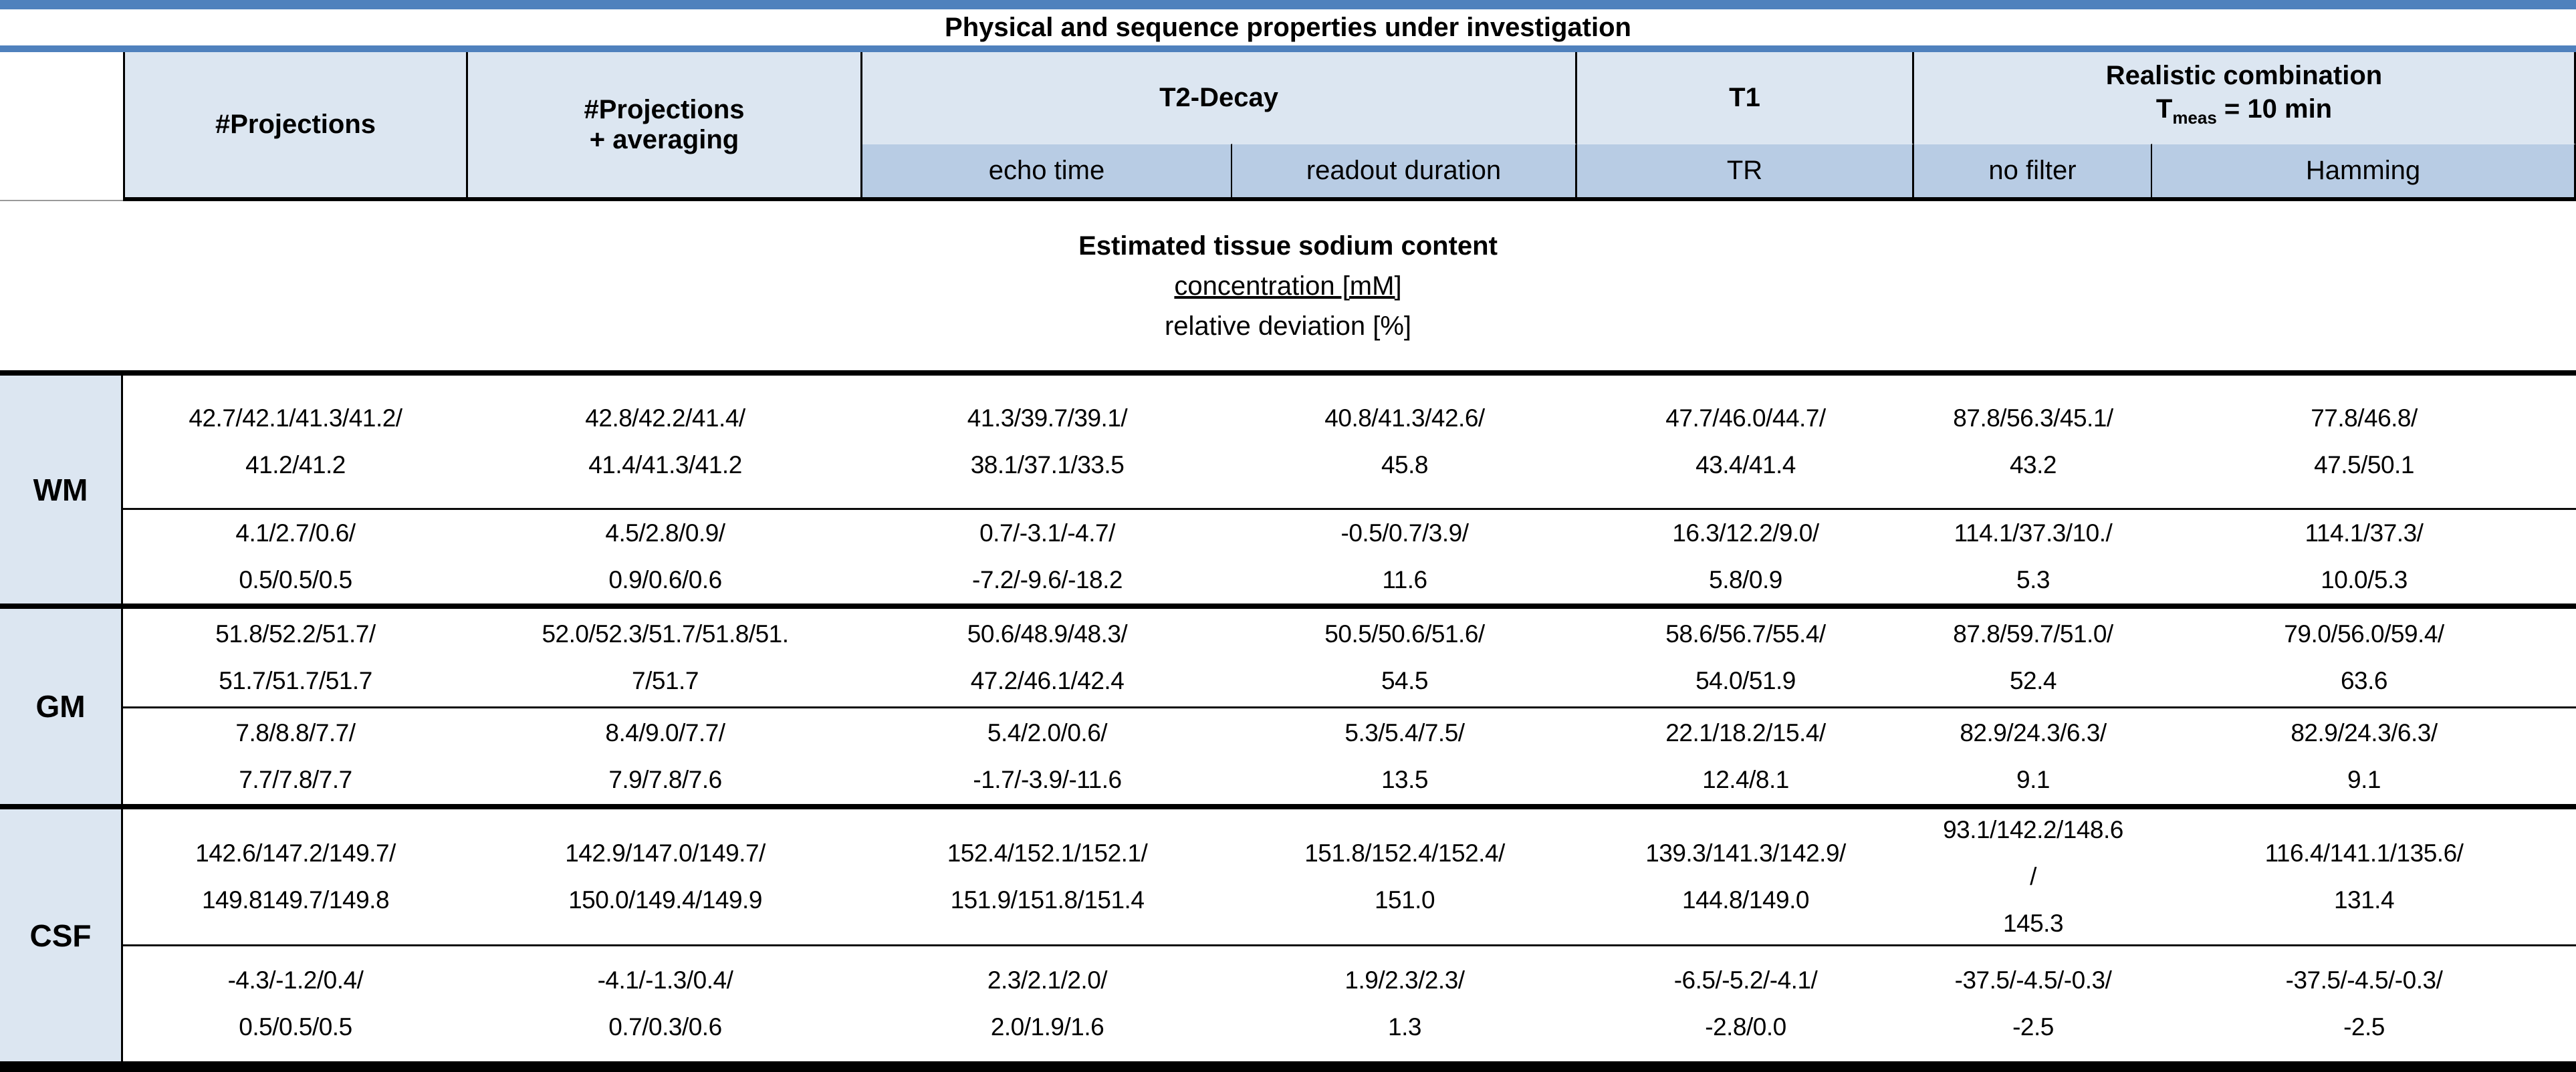 Image resolution: width=2576 pixels, height=1072 pixels. I want to click on csf-dev-readout-duration: 1.9/2.3/2.3/ 1.3, so click(1405, 1003).